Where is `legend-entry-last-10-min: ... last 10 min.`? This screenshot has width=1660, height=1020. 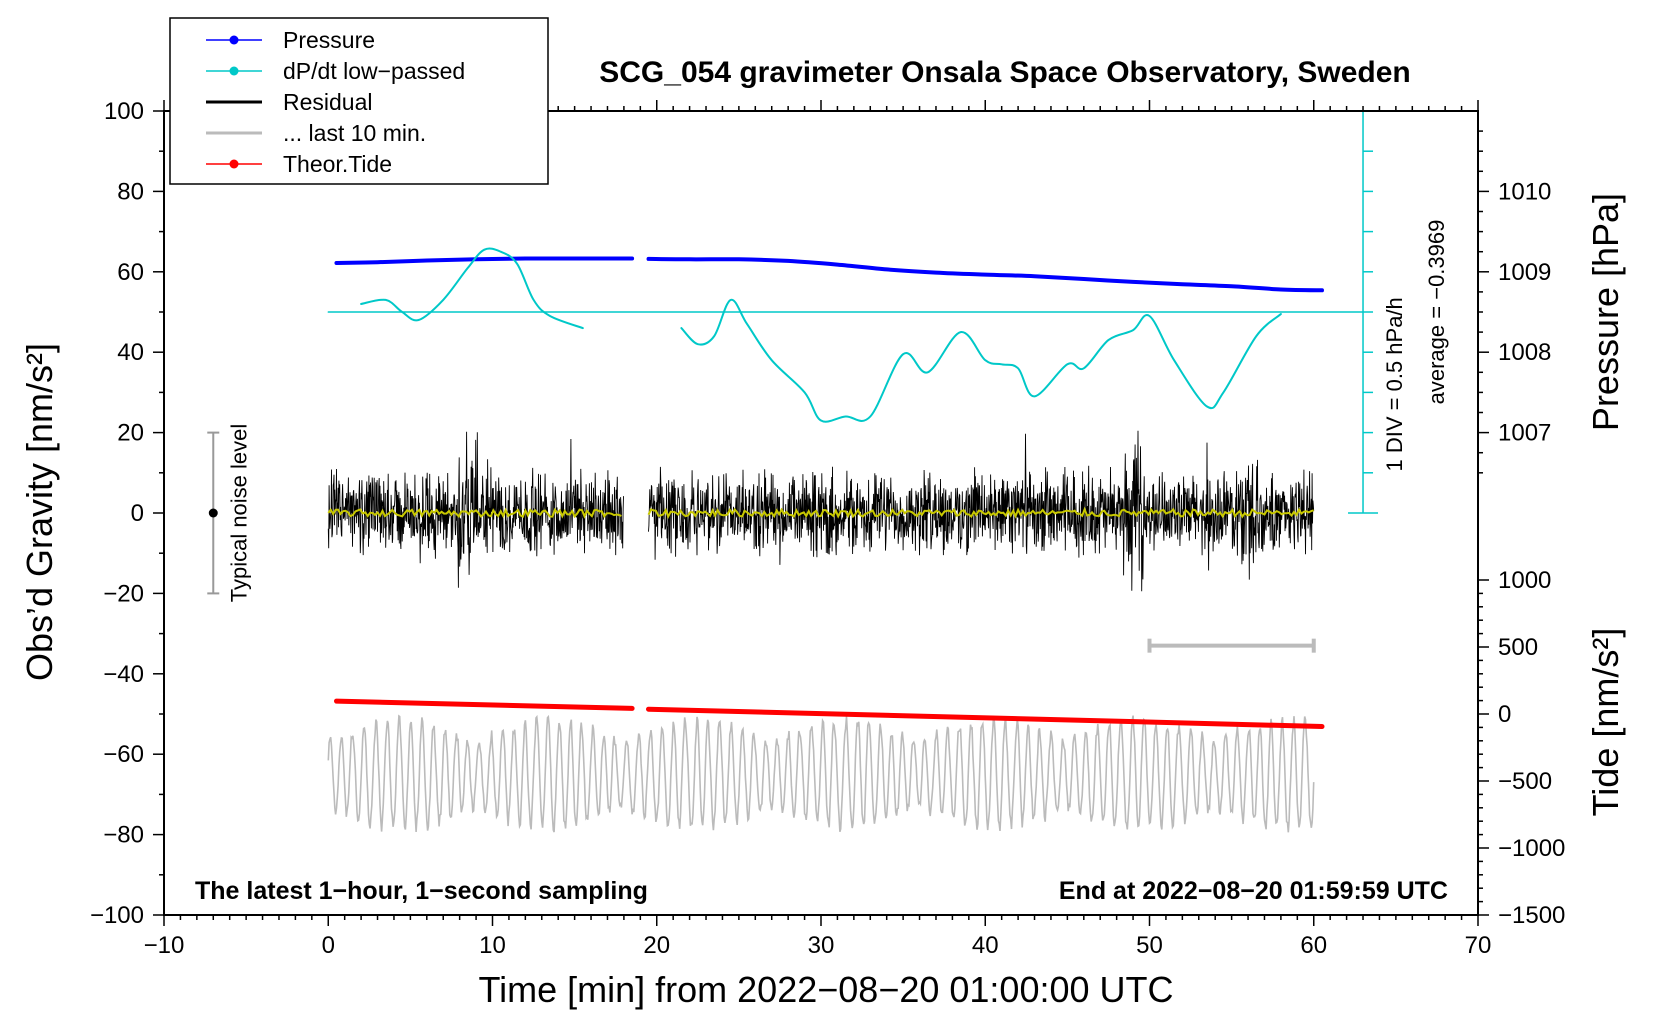
legend-entry-last-10-min: ... last 10 min. is located at coordinates (316, 133).